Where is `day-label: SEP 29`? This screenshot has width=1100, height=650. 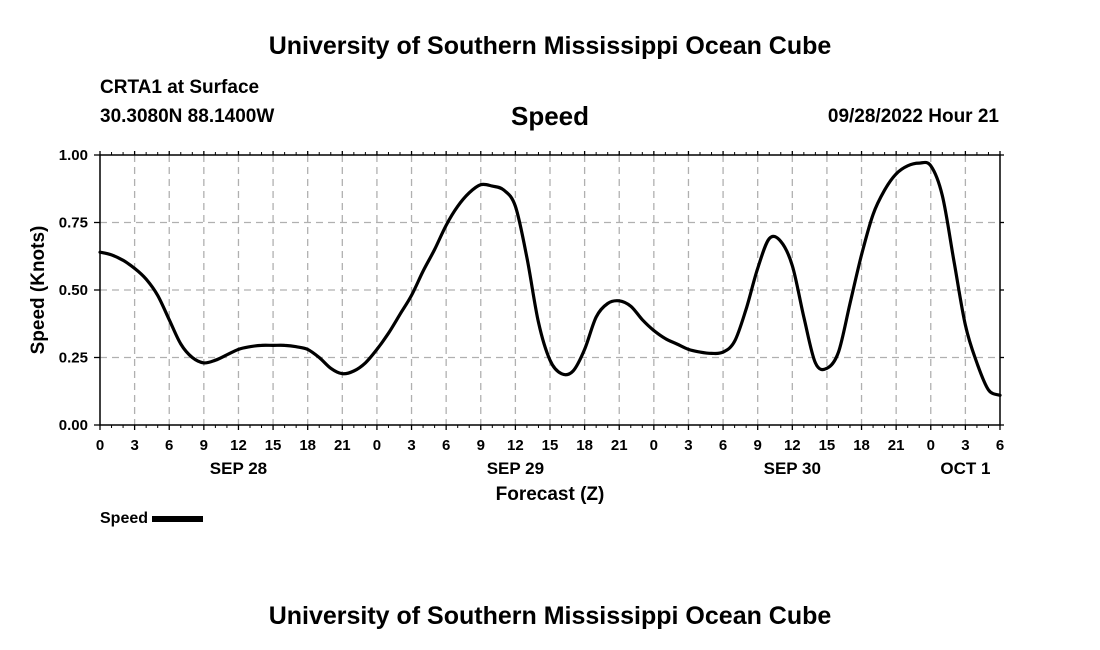 day-label: SEP 29 is located at coordinates (515, 468).